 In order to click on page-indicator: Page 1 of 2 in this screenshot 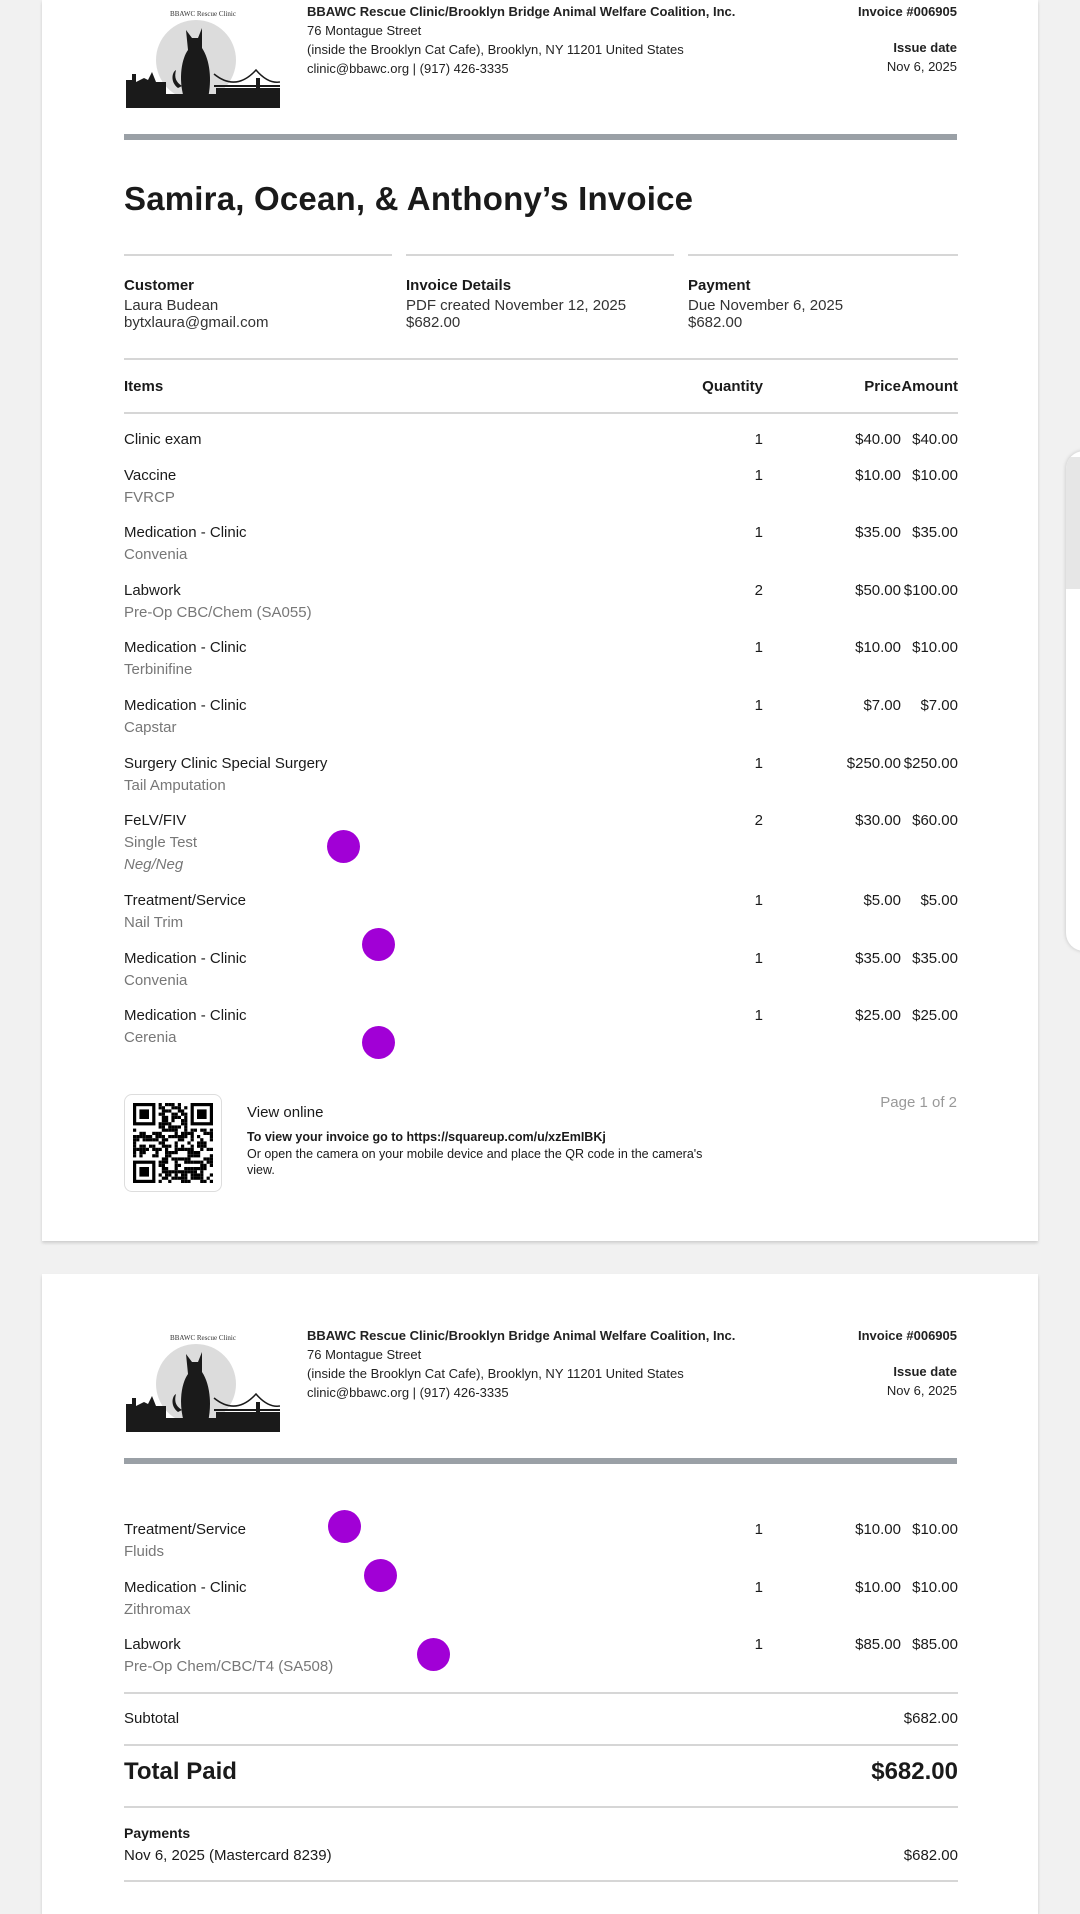, I will do `click(918, 1102)`.